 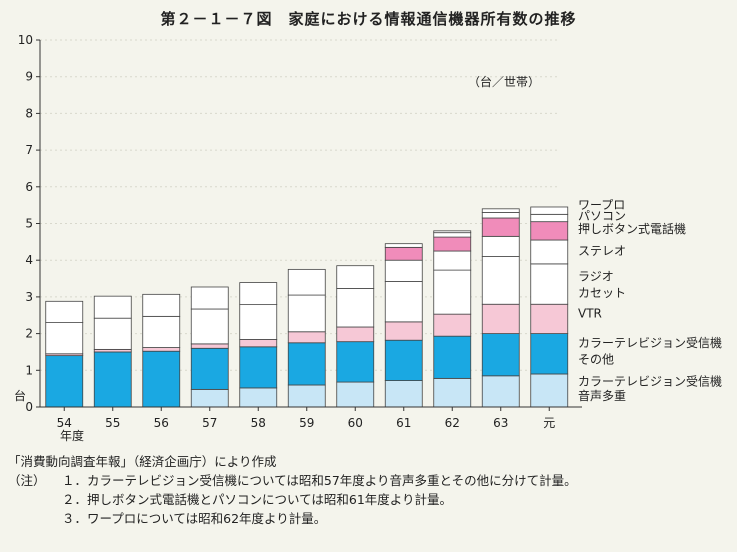 What do you see at coordinates (632, 228) in the screenshot?
I see `series-label: 押しボタン式電話機` at bounding box center [632, 228].